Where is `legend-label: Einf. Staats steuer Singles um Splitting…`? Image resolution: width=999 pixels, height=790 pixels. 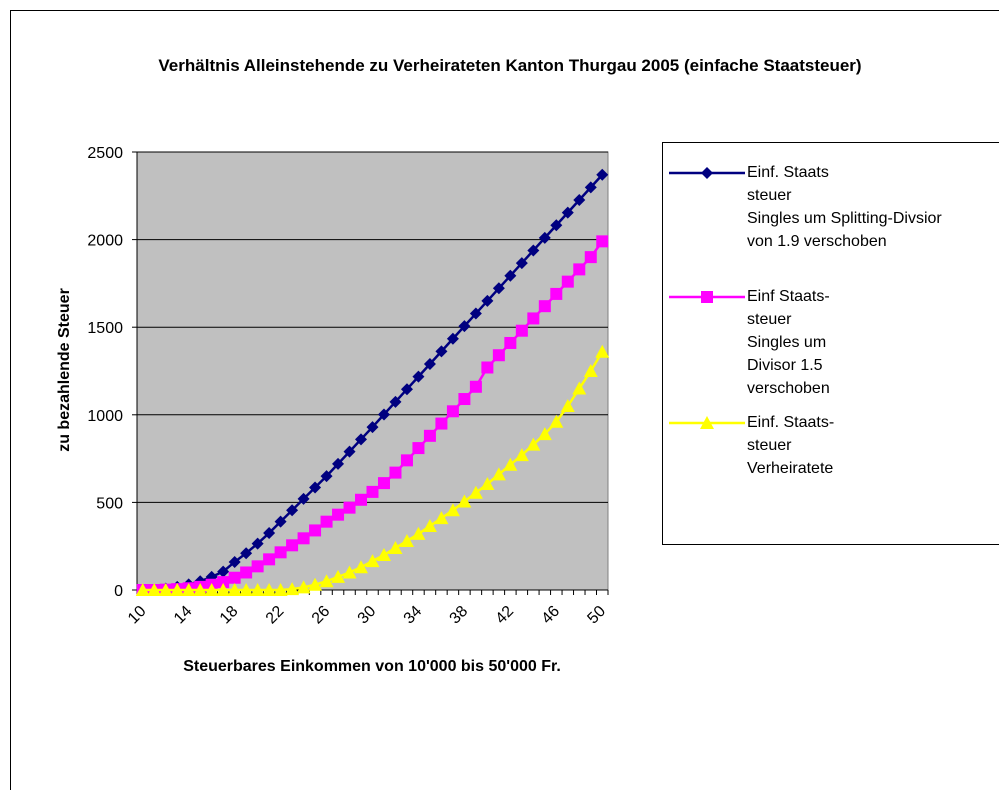
legend-label: Einf. Staats steuer Singles um Splitting… is located at coordinates (844, 207).